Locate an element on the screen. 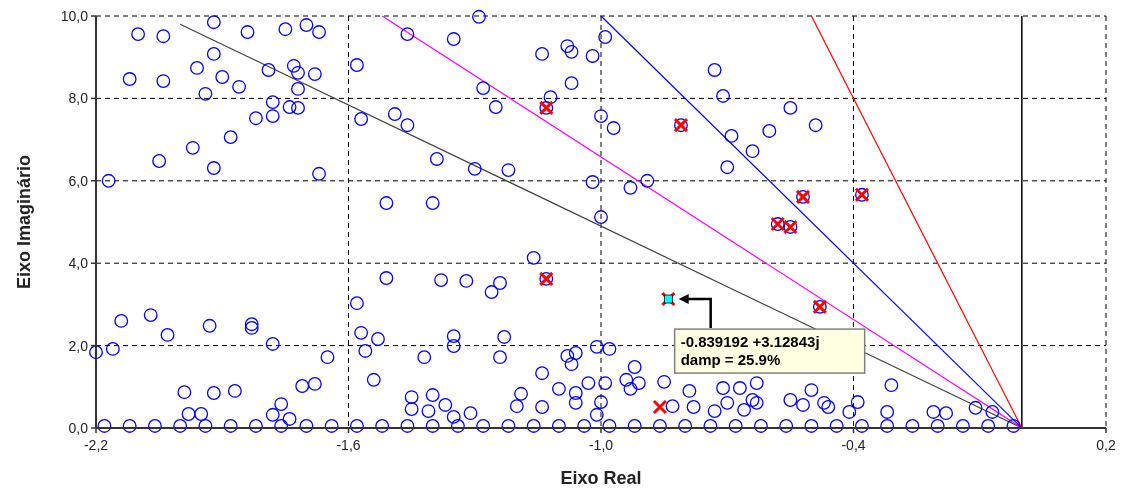 The image size is (1132, 502). y-tick-label: 10,0 is located at coordinates (74, 15).